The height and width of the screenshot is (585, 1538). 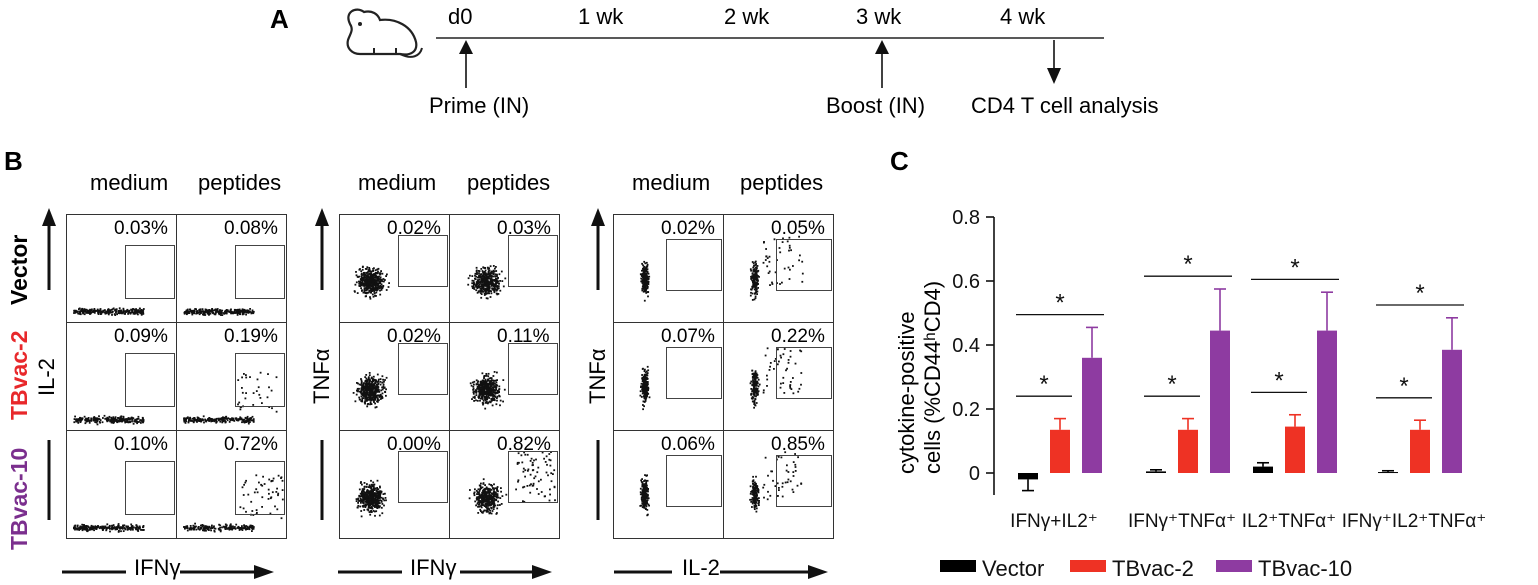 What do you see at coordinates (1289, 521) in the screenshot?
I see `x-category-label: IL2⁺TNFα⁺` at bounding box center [1289, 521].